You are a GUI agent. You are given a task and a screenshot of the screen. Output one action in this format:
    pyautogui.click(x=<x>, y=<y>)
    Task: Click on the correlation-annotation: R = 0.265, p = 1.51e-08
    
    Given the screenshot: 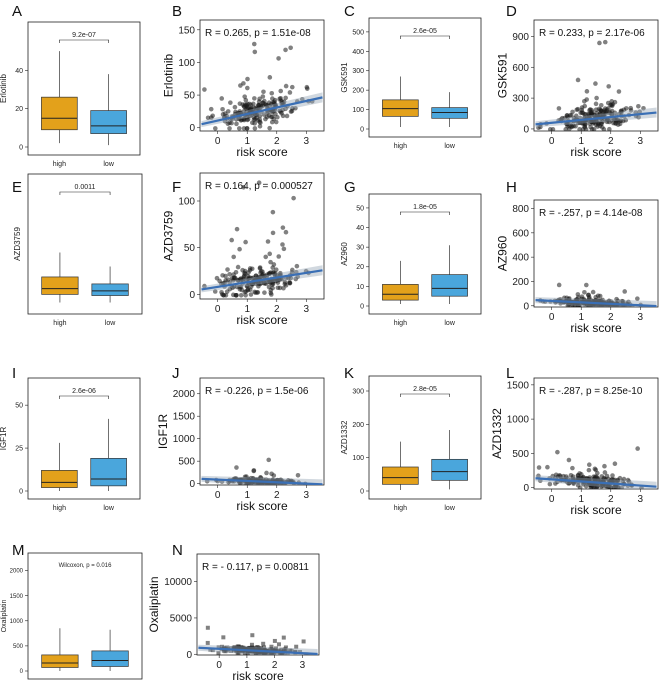 What is the action you would take?
    pyautogui.click(x=258, y=33)
    